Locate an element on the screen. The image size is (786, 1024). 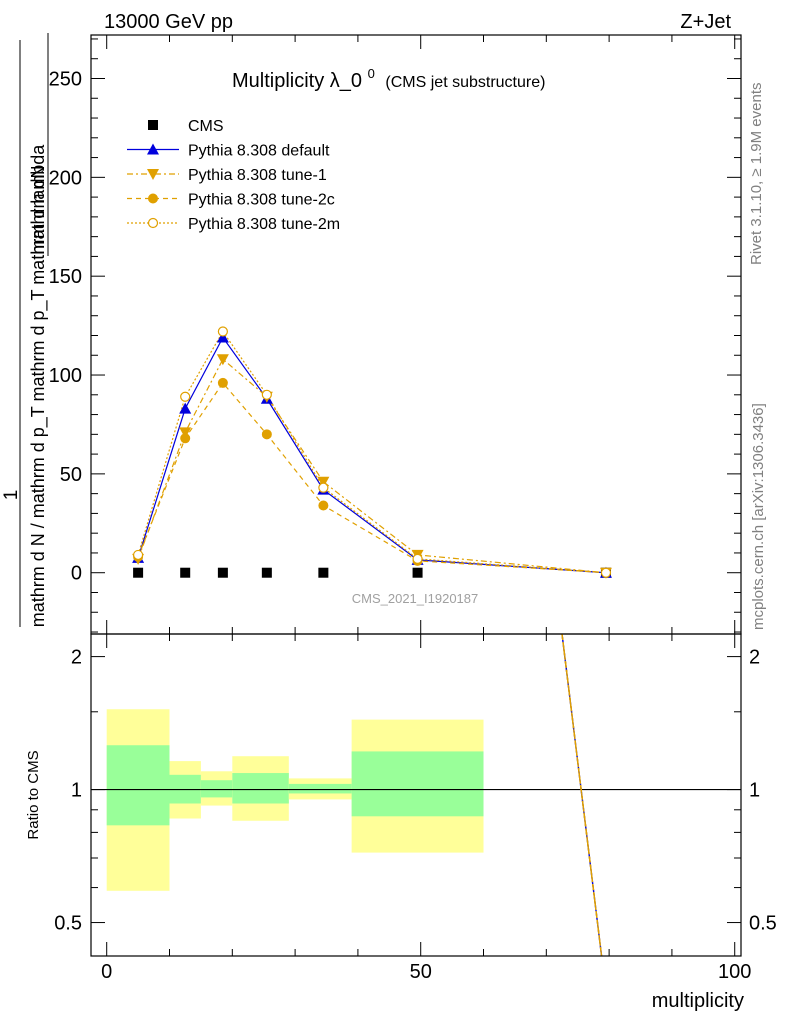
legend-label: Pythia 8.308 default is located at coordinates (259, 151).